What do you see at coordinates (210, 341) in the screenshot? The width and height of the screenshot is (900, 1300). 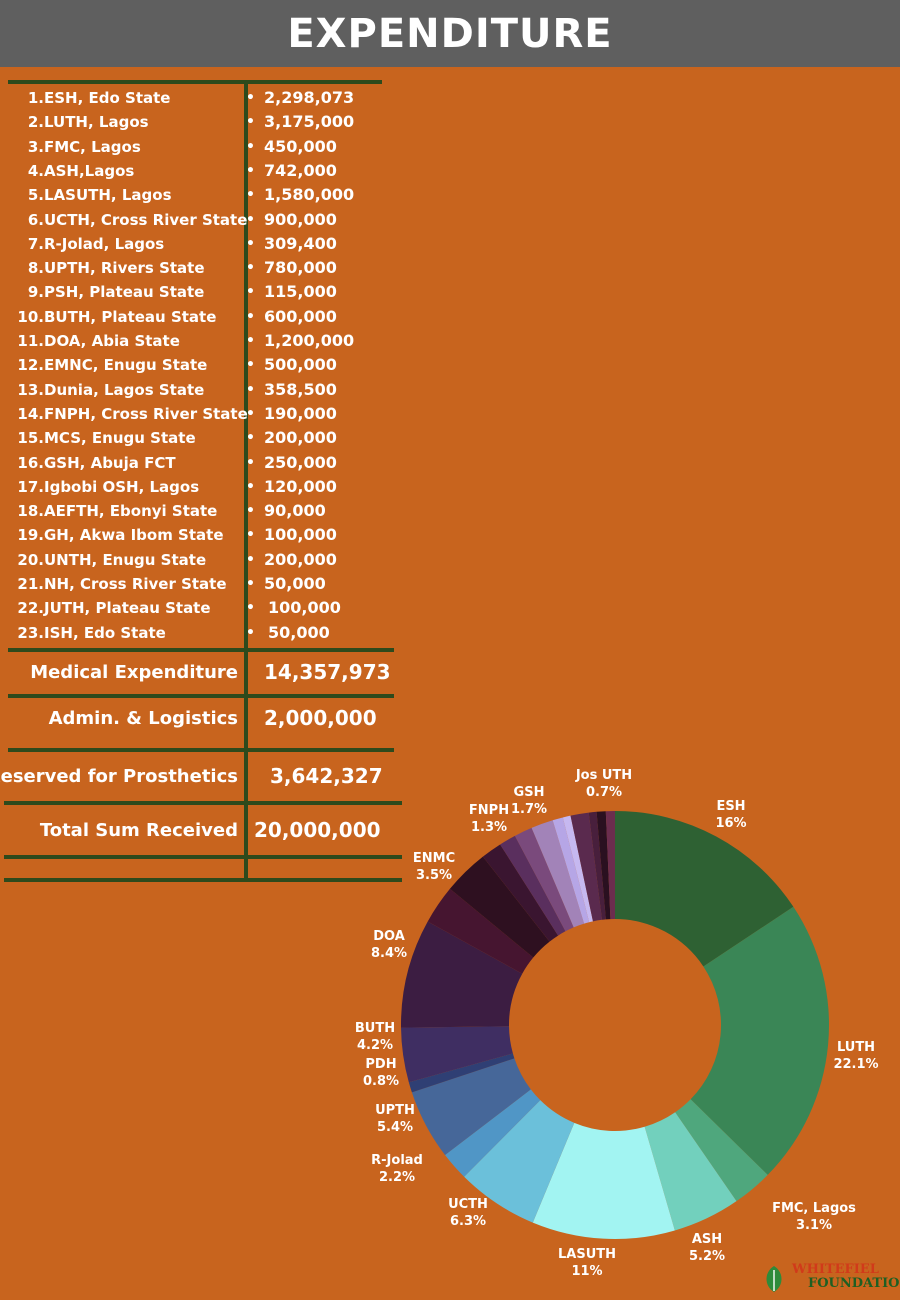 I see `table-row: 11. DOA, Abia State • 1,200,000` at bounding box center [210, 341].